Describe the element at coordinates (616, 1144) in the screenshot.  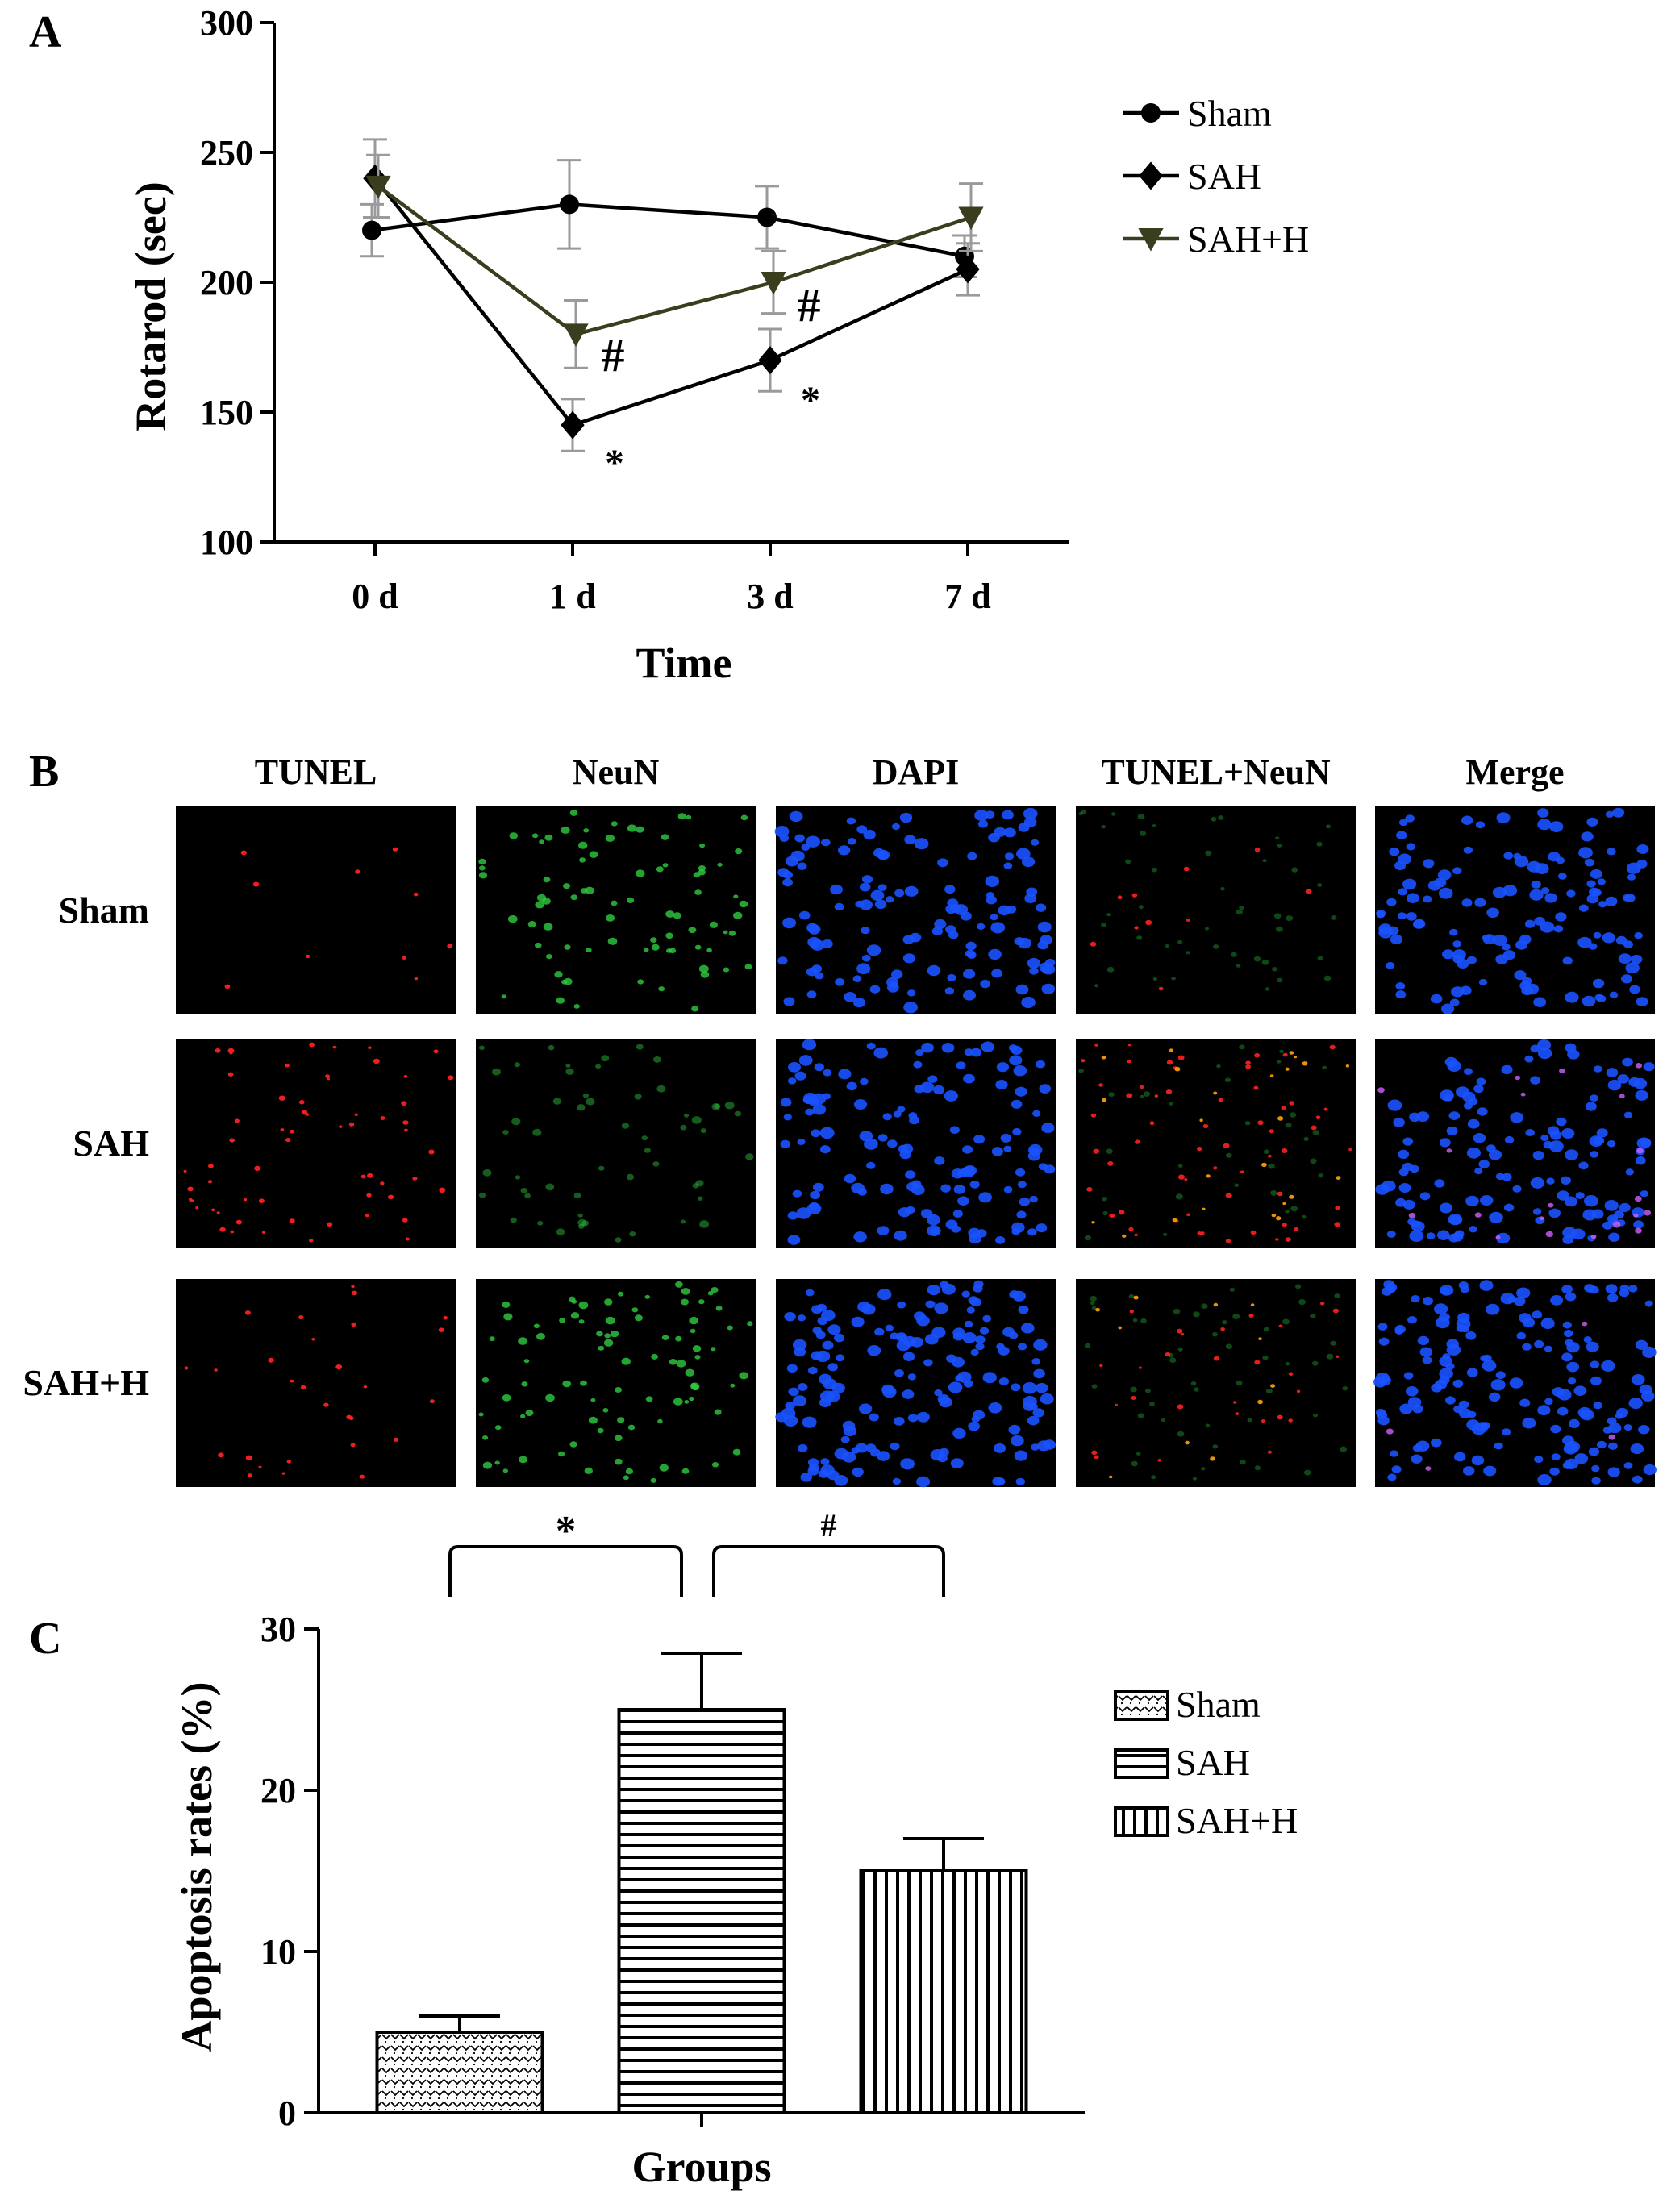
I see `panel-b-tile-sah-neun` at that location.